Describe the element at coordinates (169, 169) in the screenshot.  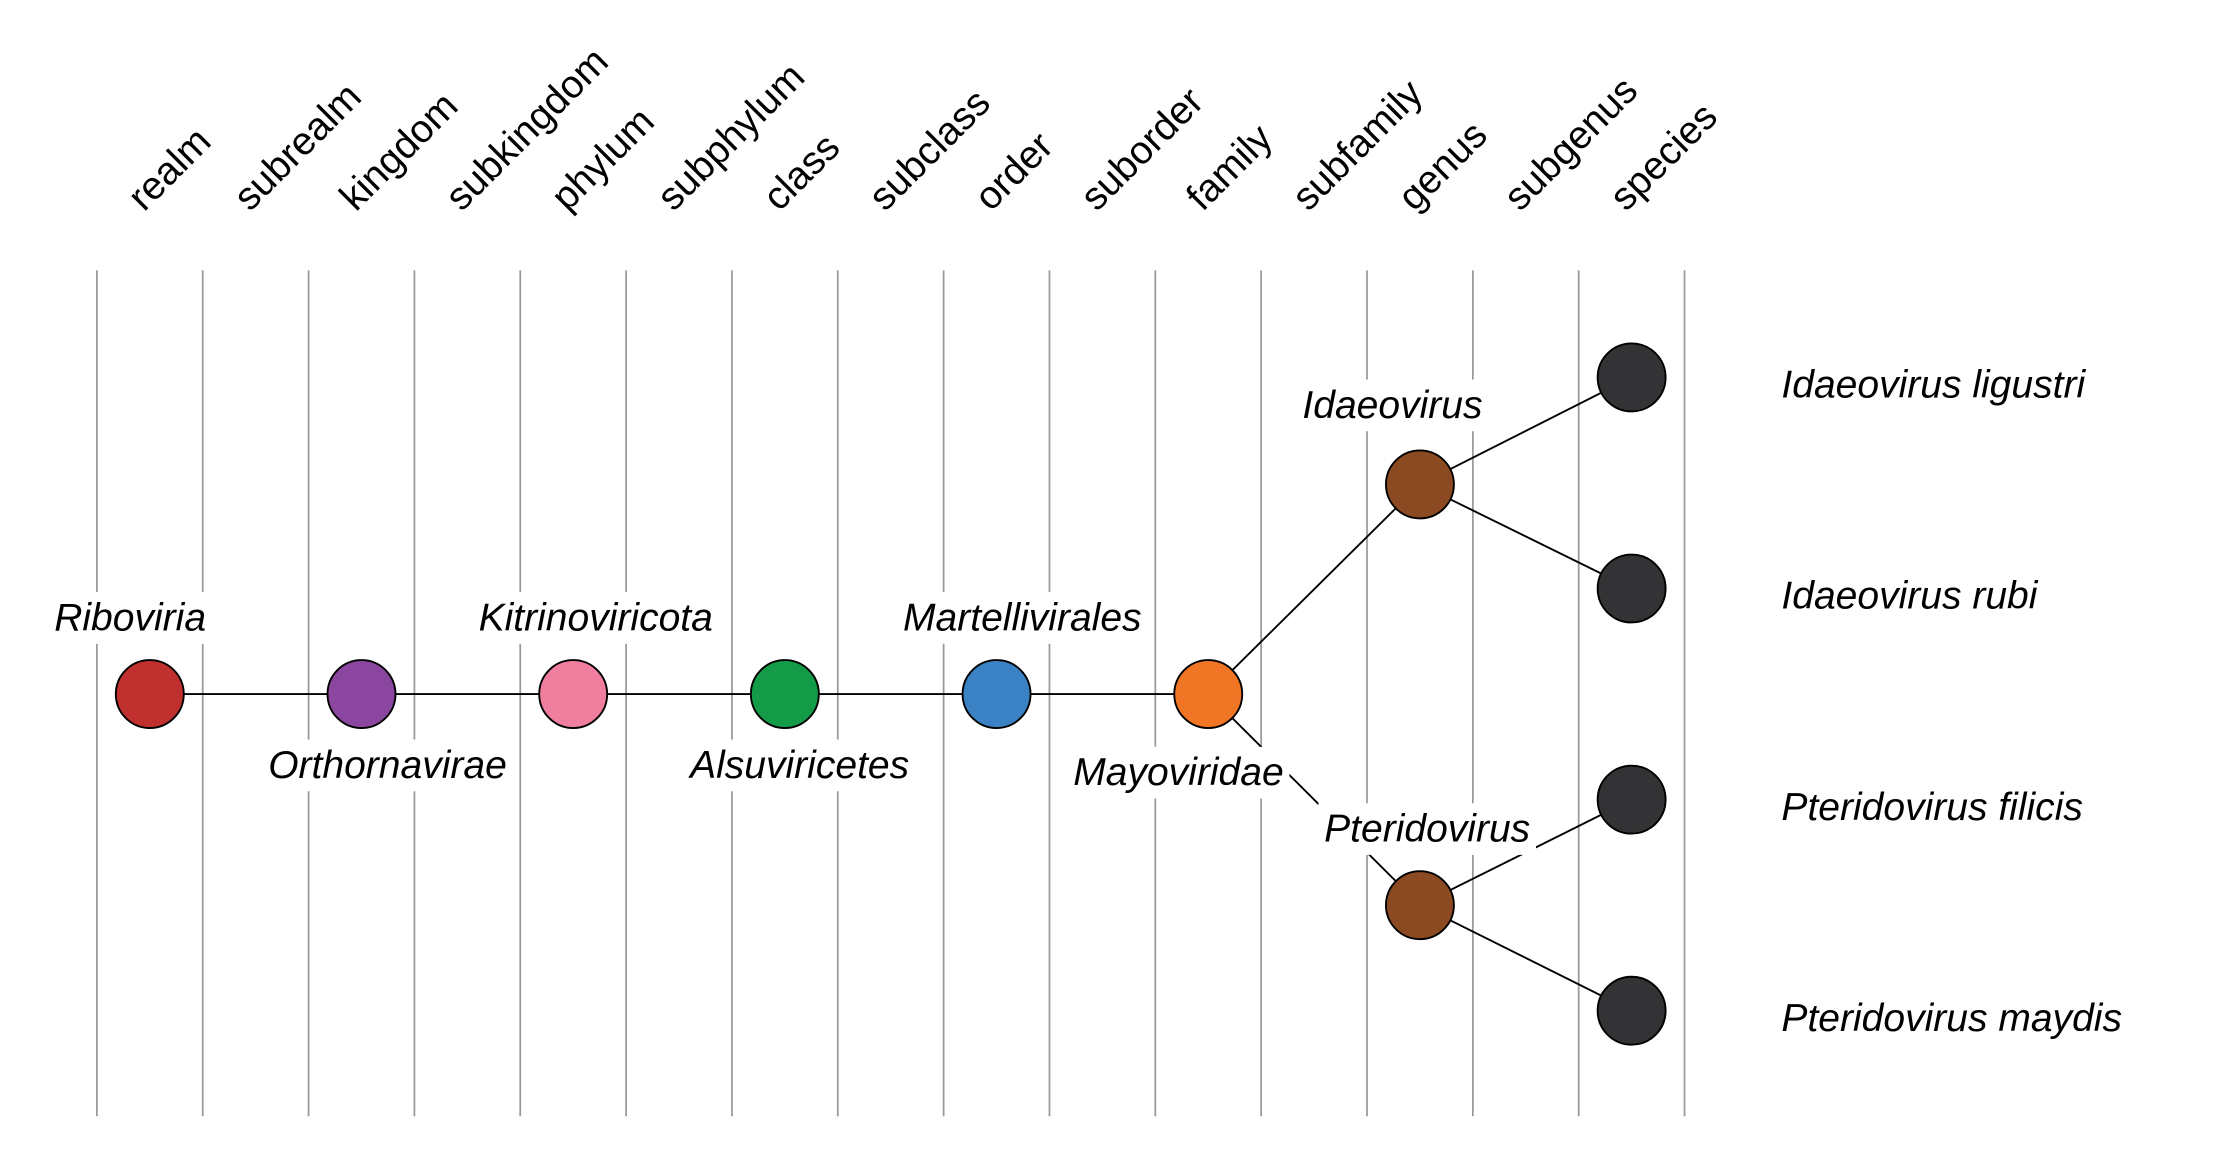
I see `rank-header: realm` at that location.